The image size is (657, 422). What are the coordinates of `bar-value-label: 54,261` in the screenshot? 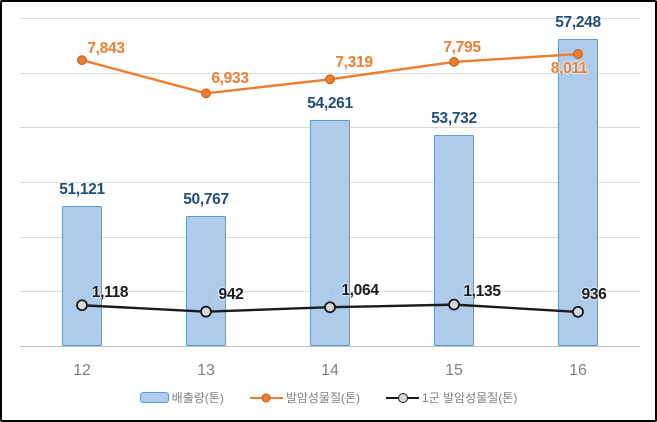 It's located at (330, 104).